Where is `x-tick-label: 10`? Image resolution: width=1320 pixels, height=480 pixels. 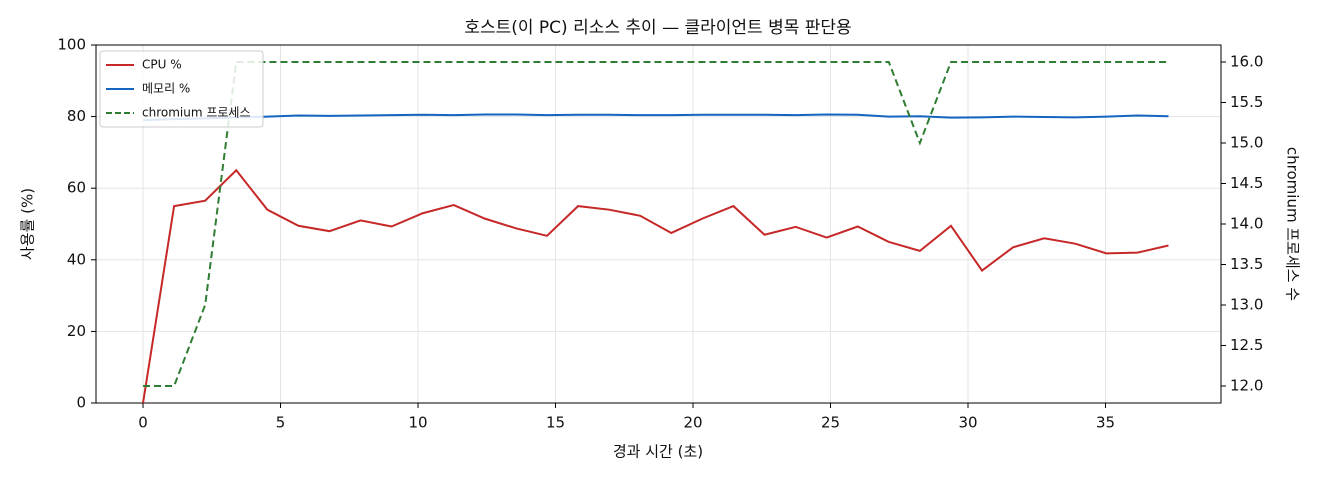 x-tick-label: 10 is located at coordinates (417, 423).